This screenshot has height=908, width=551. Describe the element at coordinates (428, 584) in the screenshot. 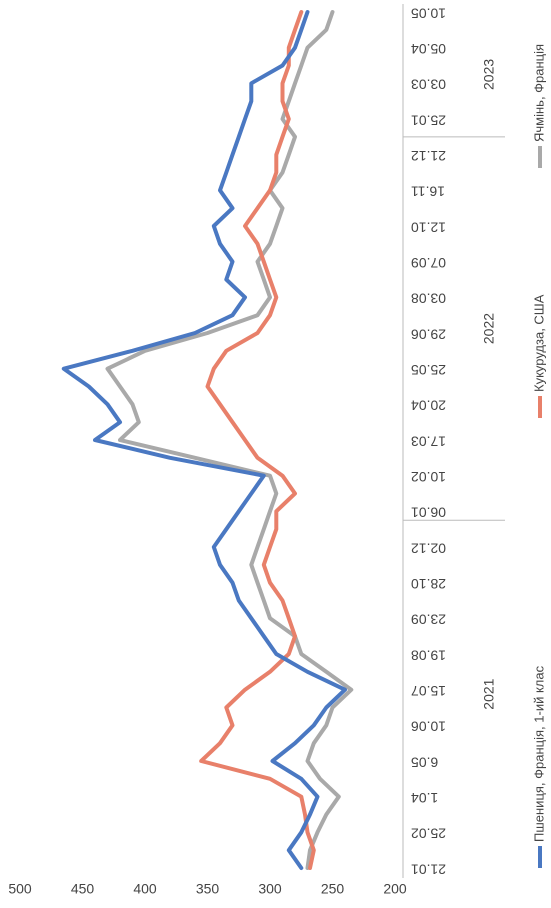

I see `x-tick-label: 28.10` at that location.